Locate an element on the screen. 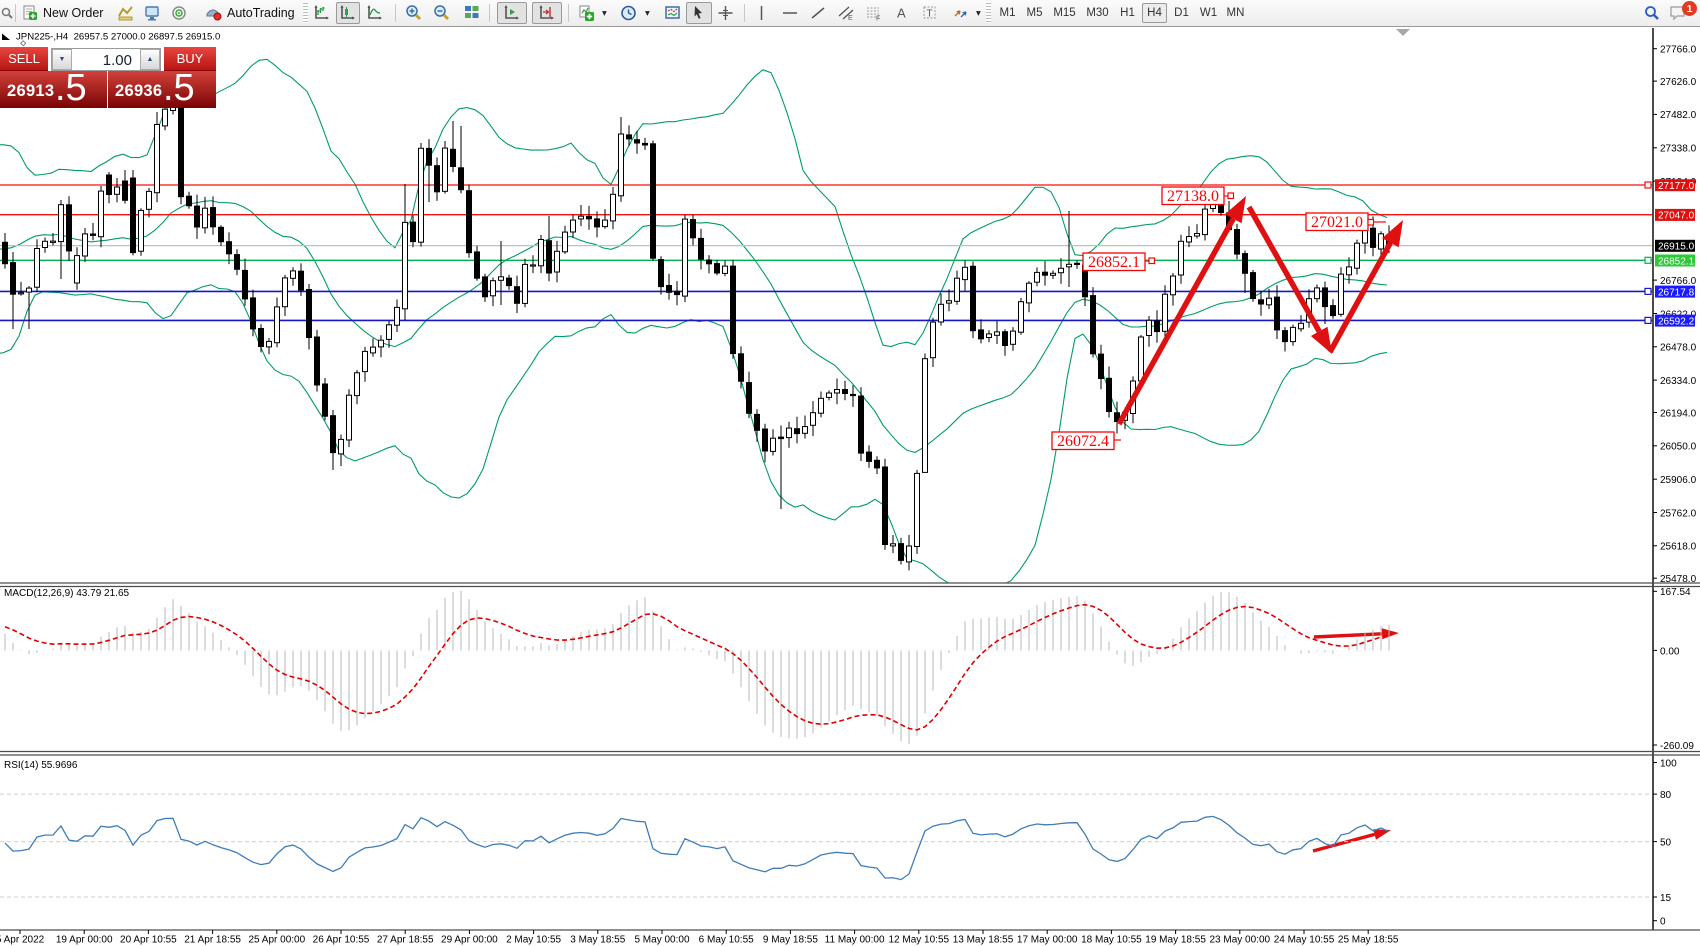  svg-text: 27766.0 is located at coordinates (1678, 50).